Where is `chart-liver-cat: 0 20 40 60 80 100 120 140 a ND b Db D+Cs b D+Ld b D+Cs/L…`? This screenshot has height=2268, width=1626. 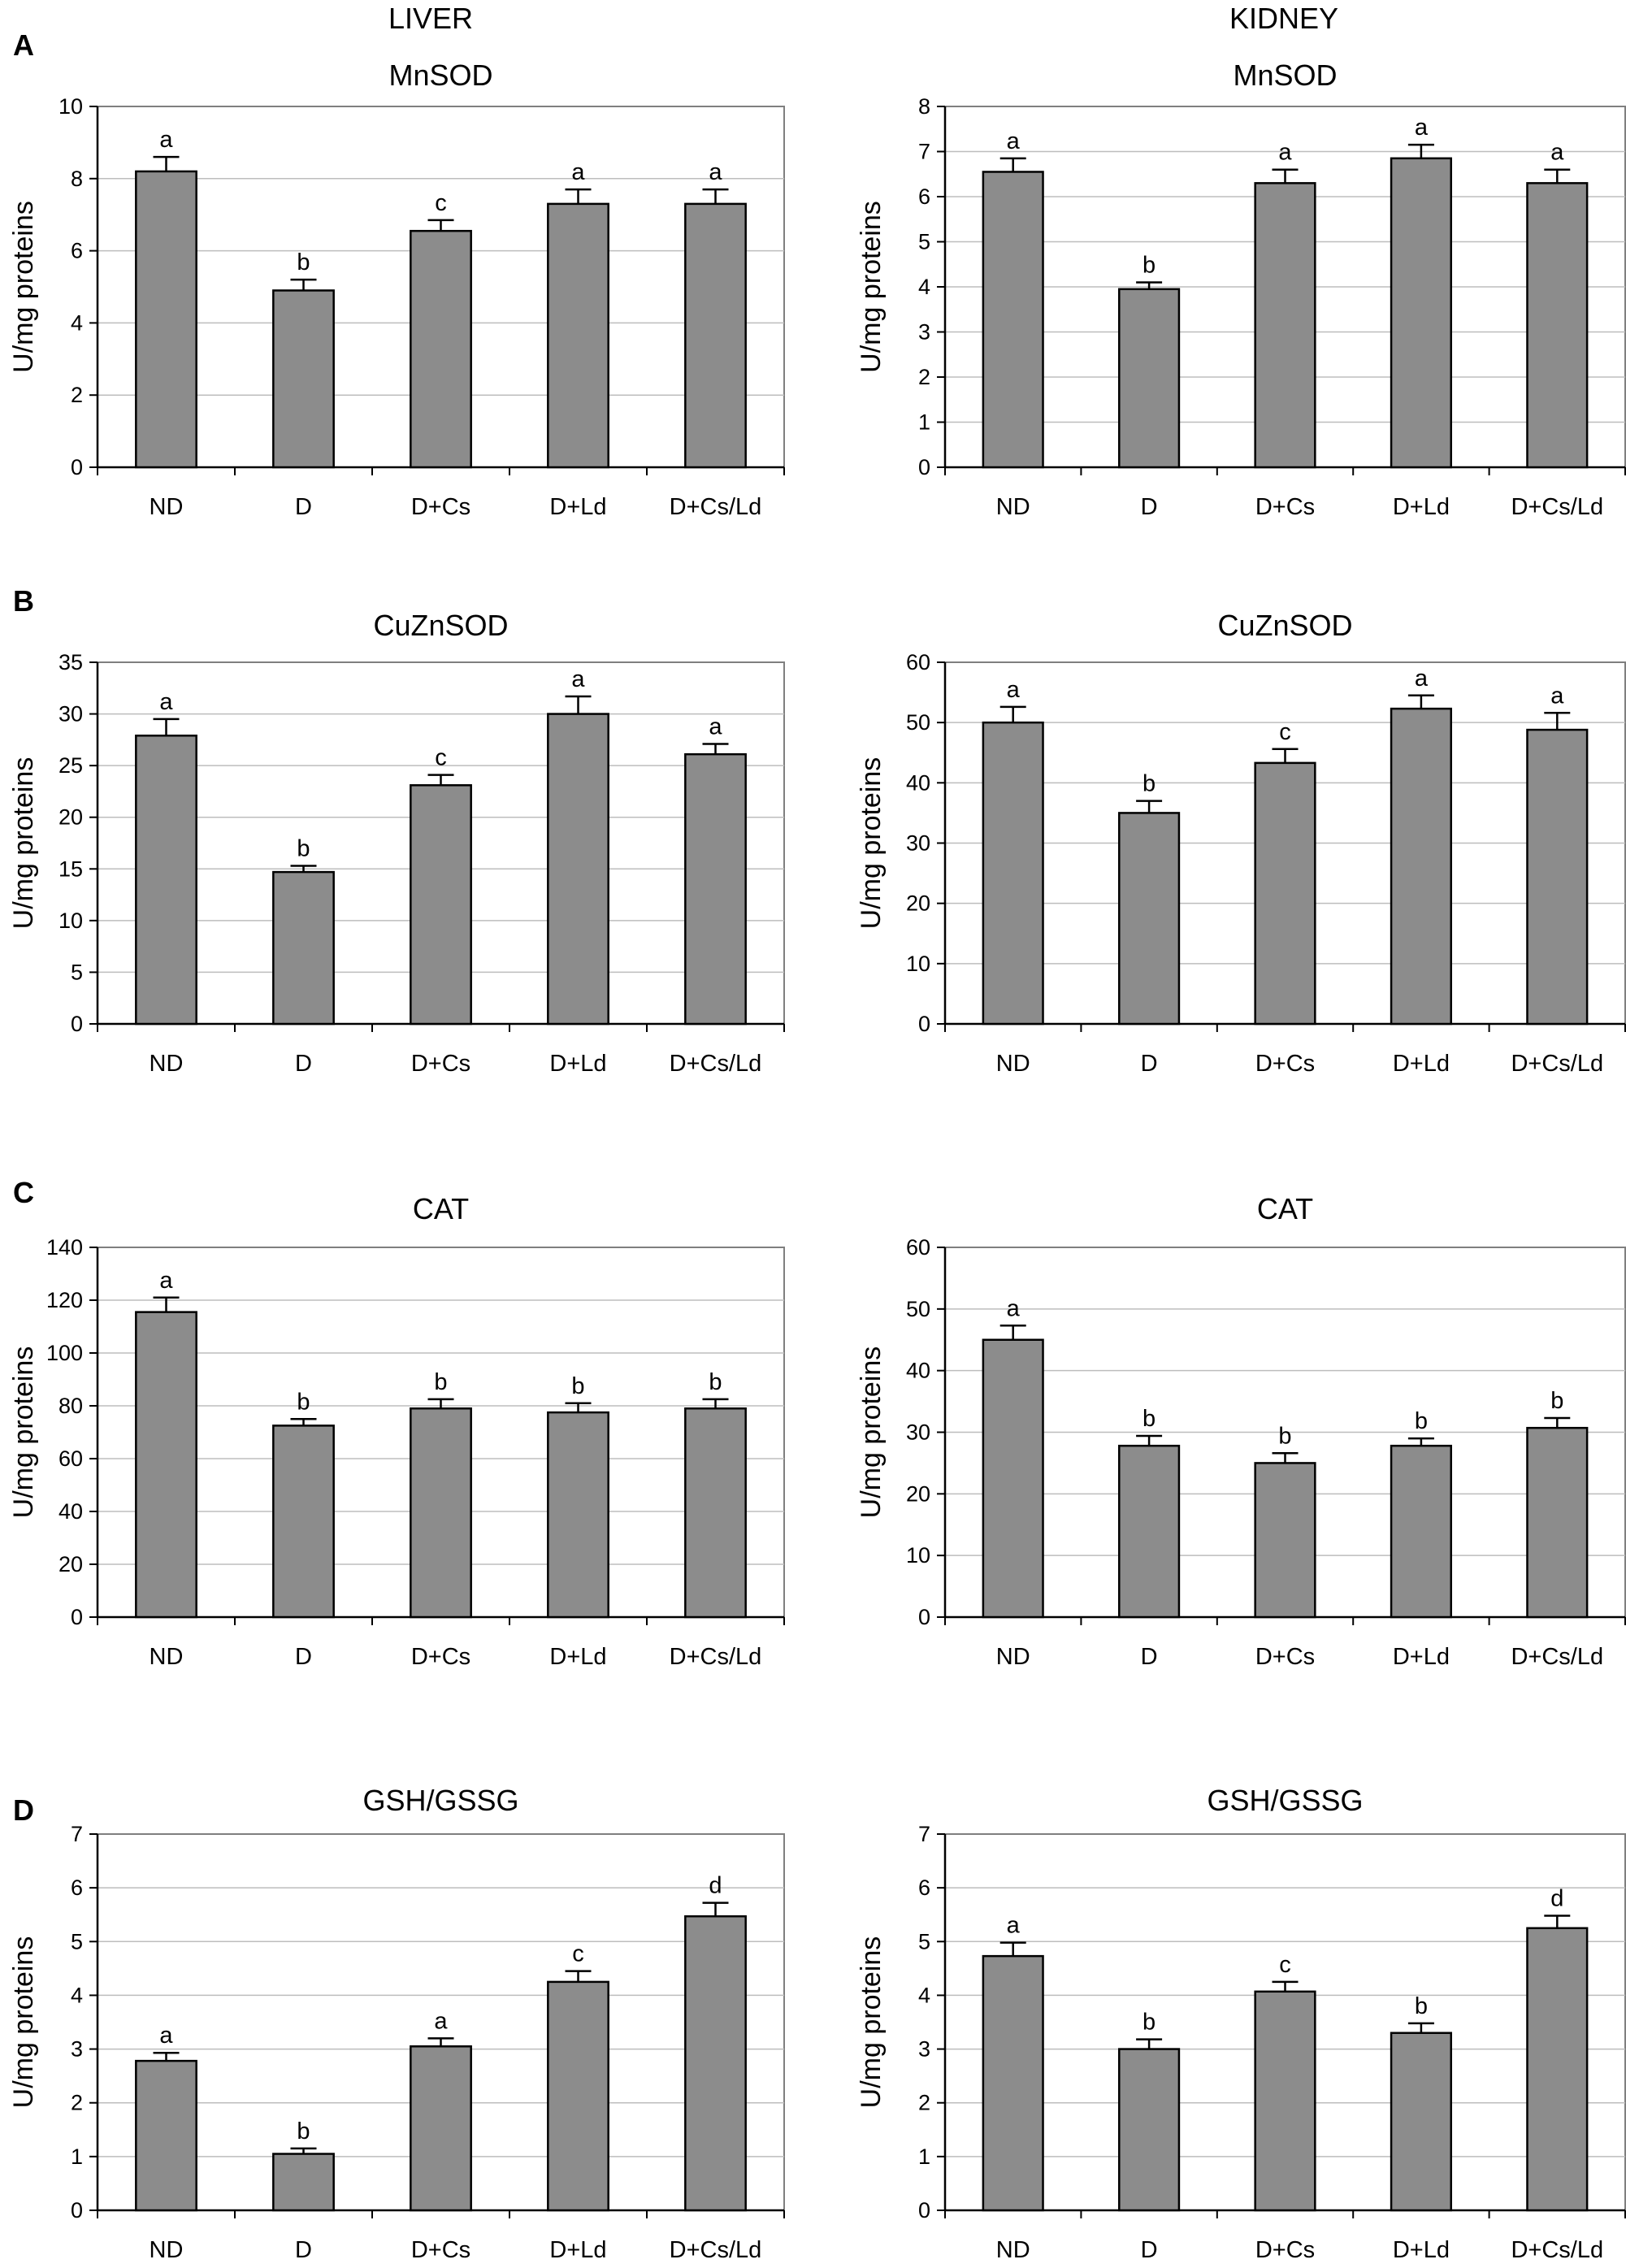
chart-liver-cat: 0 20 40 60 80 100 120 140 a ND b Db D+Cs b D+Ld b D+Cs/L… is located at coordinates (397, 1431).